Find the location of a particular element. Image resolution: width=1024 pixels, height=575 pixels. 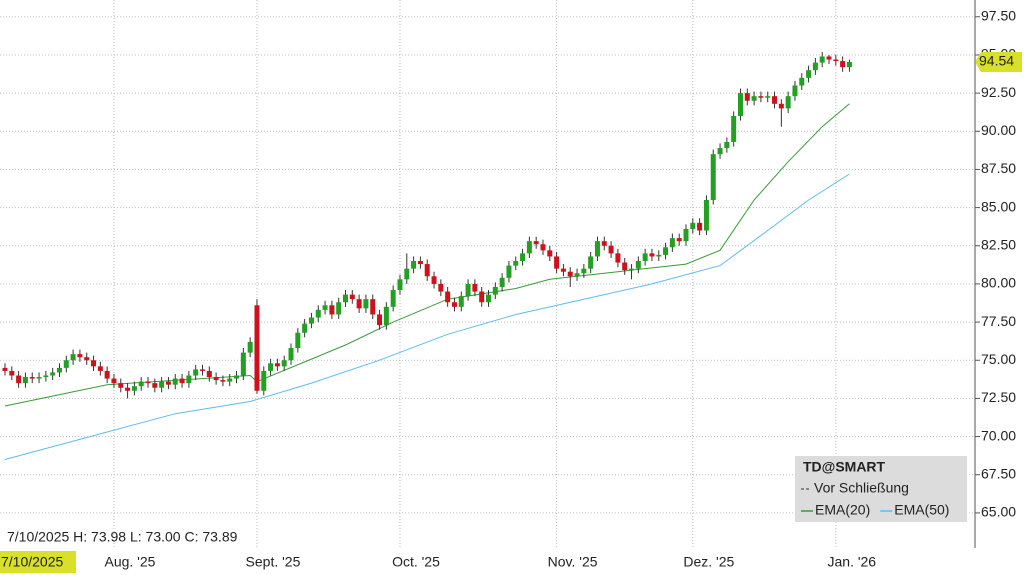

y-tick-label: 80.00 is located at coordinates (998, 283).